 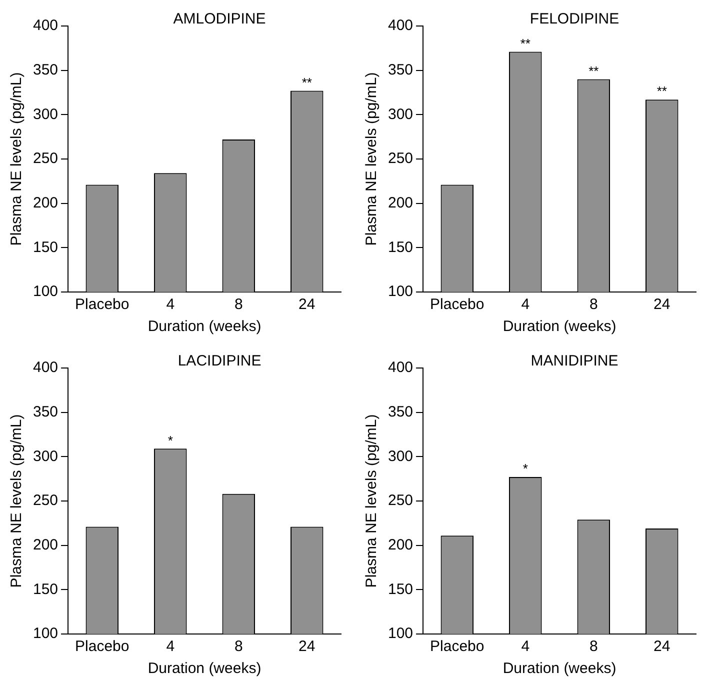 What do you see at coordinates (574, 361) in the screenshot?
I see `chart-title: MANIDIPINE` at bounding box center [574, 361].